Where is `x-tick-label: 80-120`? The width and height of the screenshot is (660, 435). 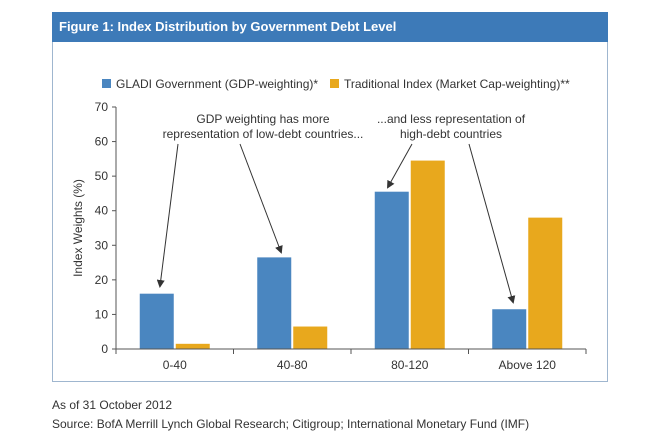
x-tick-label: 80-120 is located at coordinates (410, 365).